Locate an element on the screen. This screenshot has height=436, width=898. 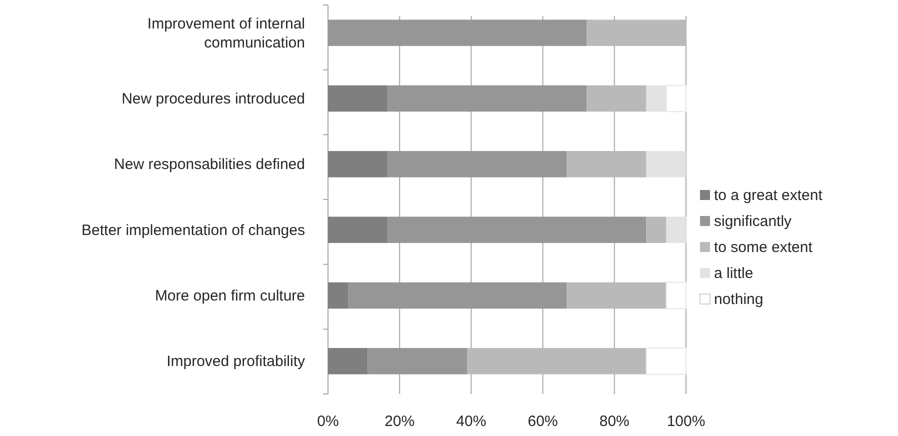
x-tick-label: 20% is located at coordinates (399, 421).